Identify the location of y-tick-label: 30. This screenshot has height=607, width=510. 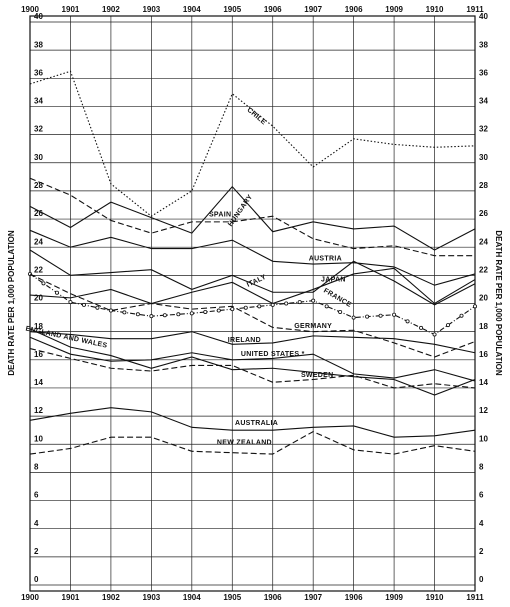
(38, 157).